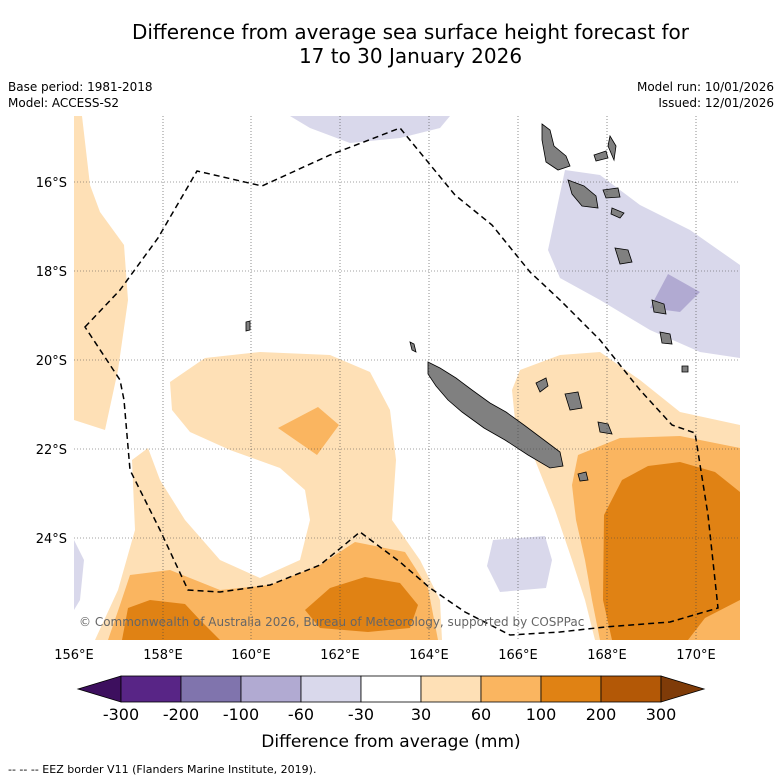 This screenshot has height=781, width=781. Describe the element at coordinates (79, 575) in the screenshot. I see `contour-neg30-sw` at that location.